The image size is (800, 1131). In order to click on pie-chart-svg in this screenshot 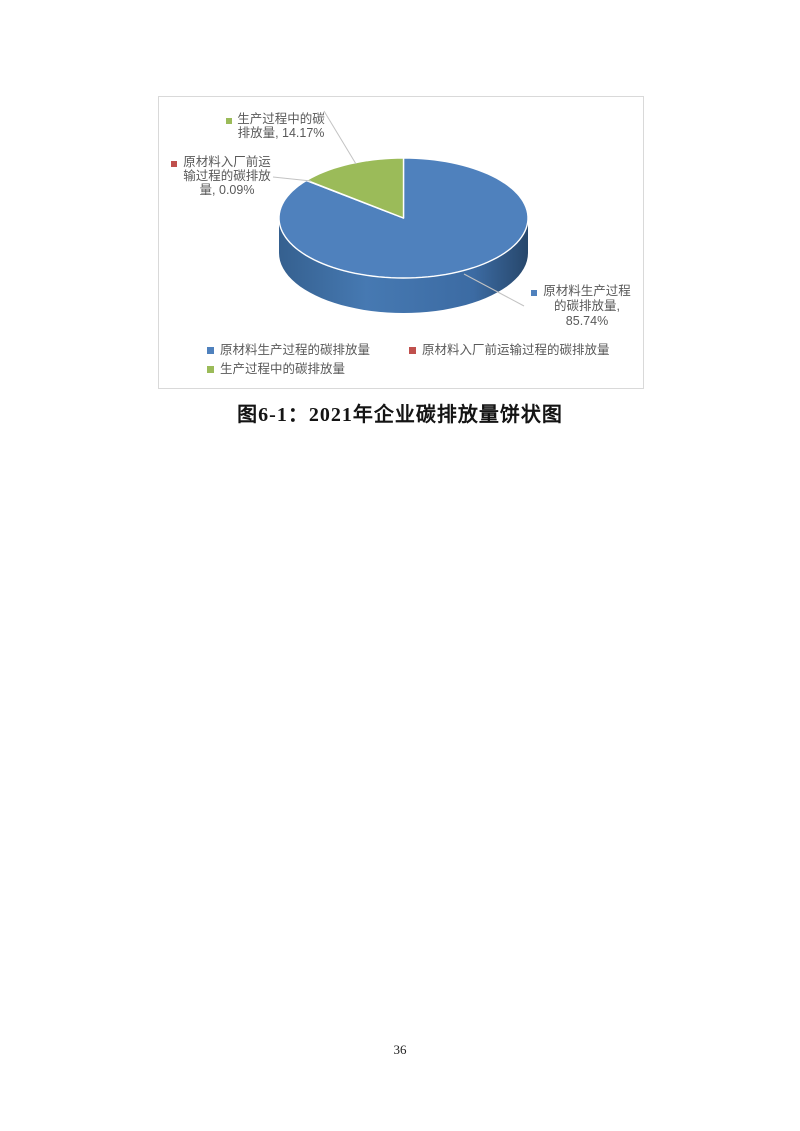, I will do `click(400, 211)`.